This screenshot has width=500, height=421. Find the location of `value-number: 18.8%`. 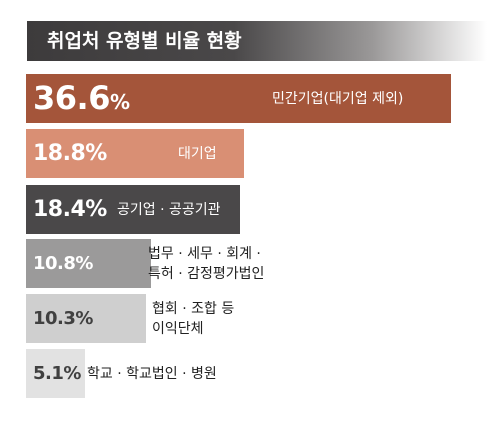

value-number: 18.8% is located at coordinates (70, 153).